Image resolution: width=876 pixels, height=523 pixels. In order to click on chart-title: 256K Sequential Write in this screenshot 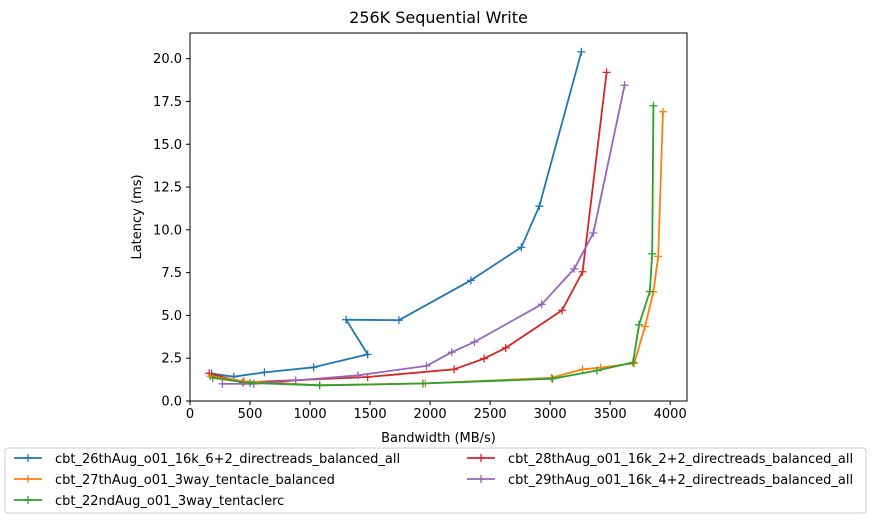, I will do `click(438, 17)`.